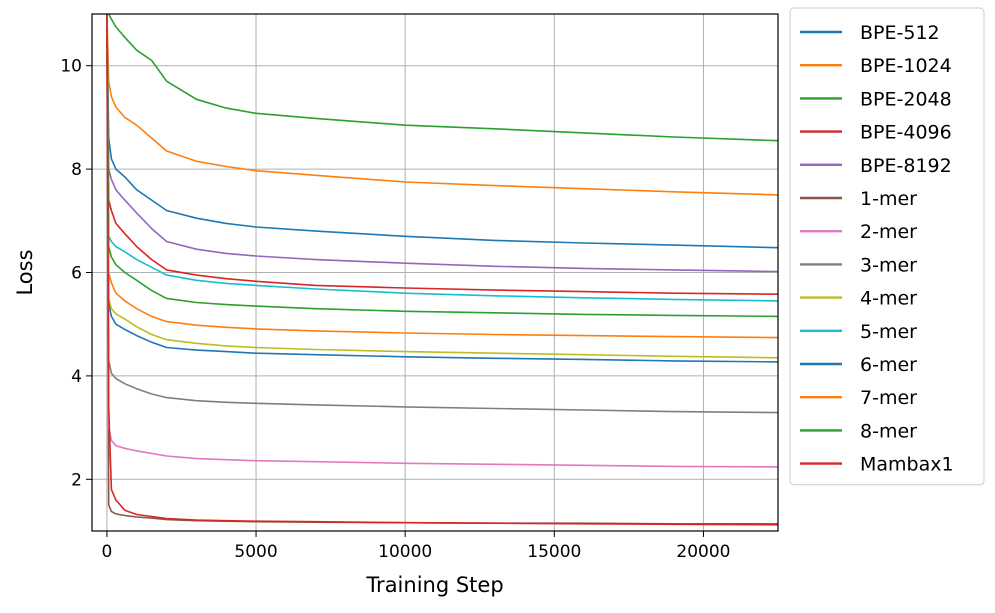  I want to click on x-axis-ticks: 0 5000 10000 15000 20000, so click(415, 546).